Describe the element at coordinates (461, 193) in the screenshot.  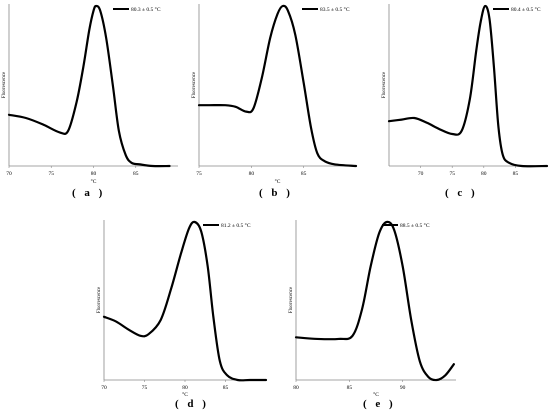
I see `caption-c: ( c )` at that location.